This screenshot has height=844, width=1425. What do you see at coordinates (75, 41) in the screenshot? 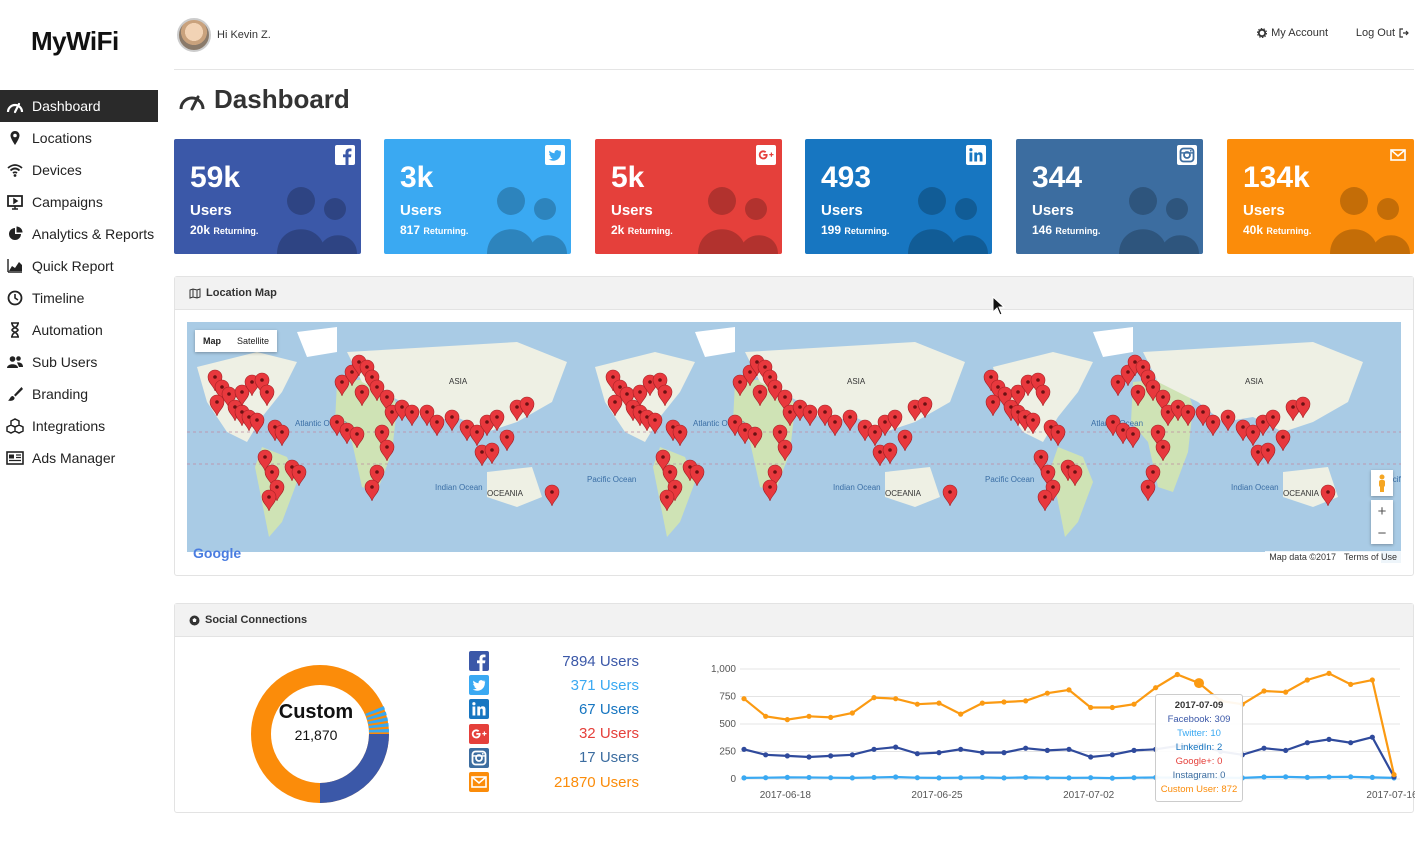
I see `app-logo: MyWiFi` at bounding box center [75, 41].